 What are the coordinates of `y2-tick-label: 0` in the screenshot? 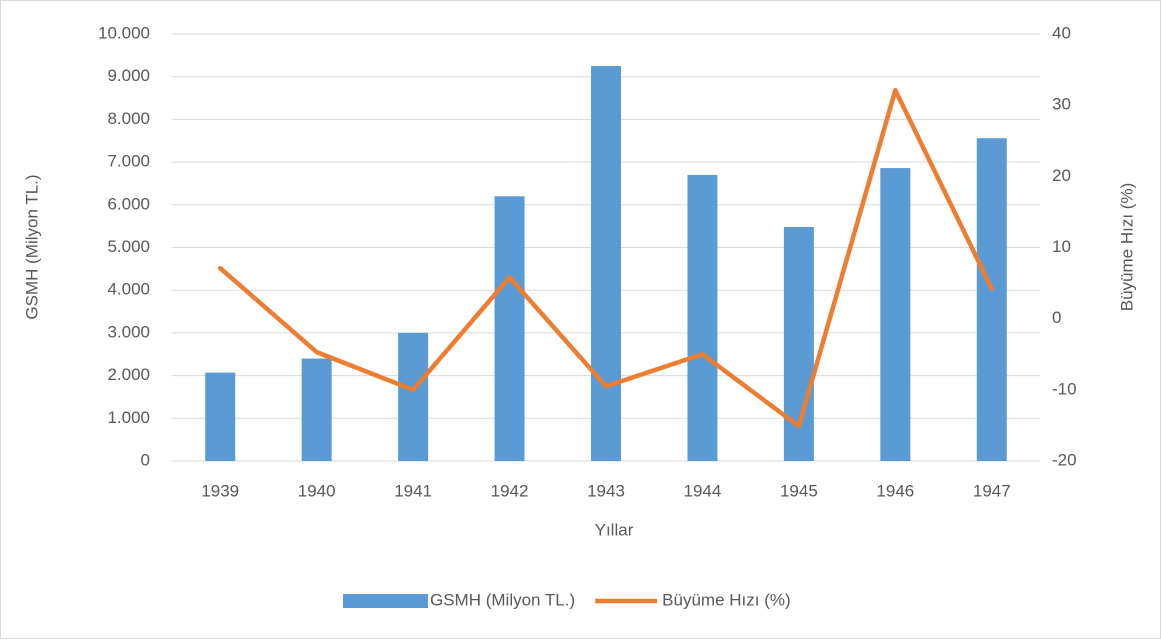 It's located at (1056, 317).